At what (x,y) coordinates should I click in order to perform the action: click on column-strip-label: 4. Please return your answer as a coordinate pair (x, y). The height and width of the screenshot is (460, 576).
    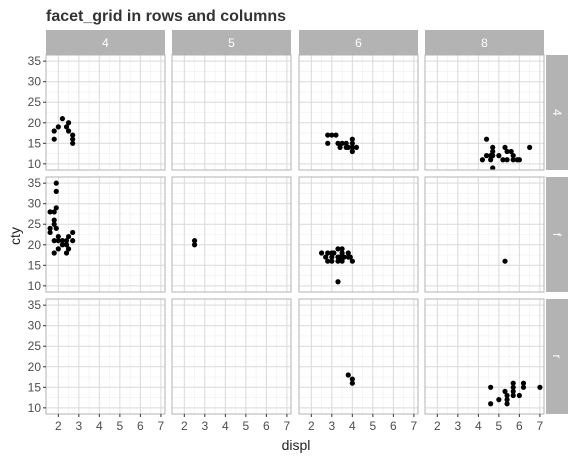
    Looking at the image, I should click on (105, 43).